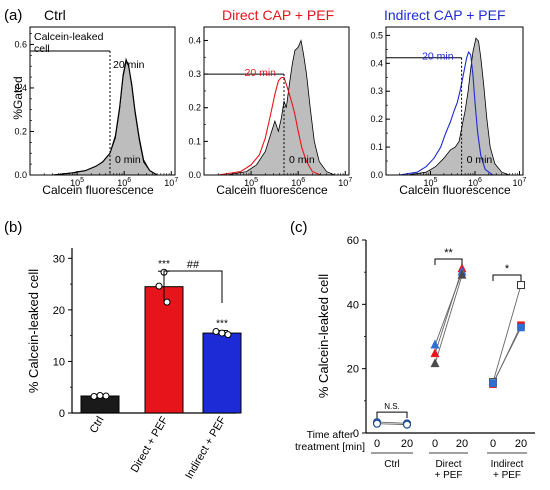 The width and height of the screenshot is (550, 490). I want to click on bracket-label: ##, so click(193, 265).